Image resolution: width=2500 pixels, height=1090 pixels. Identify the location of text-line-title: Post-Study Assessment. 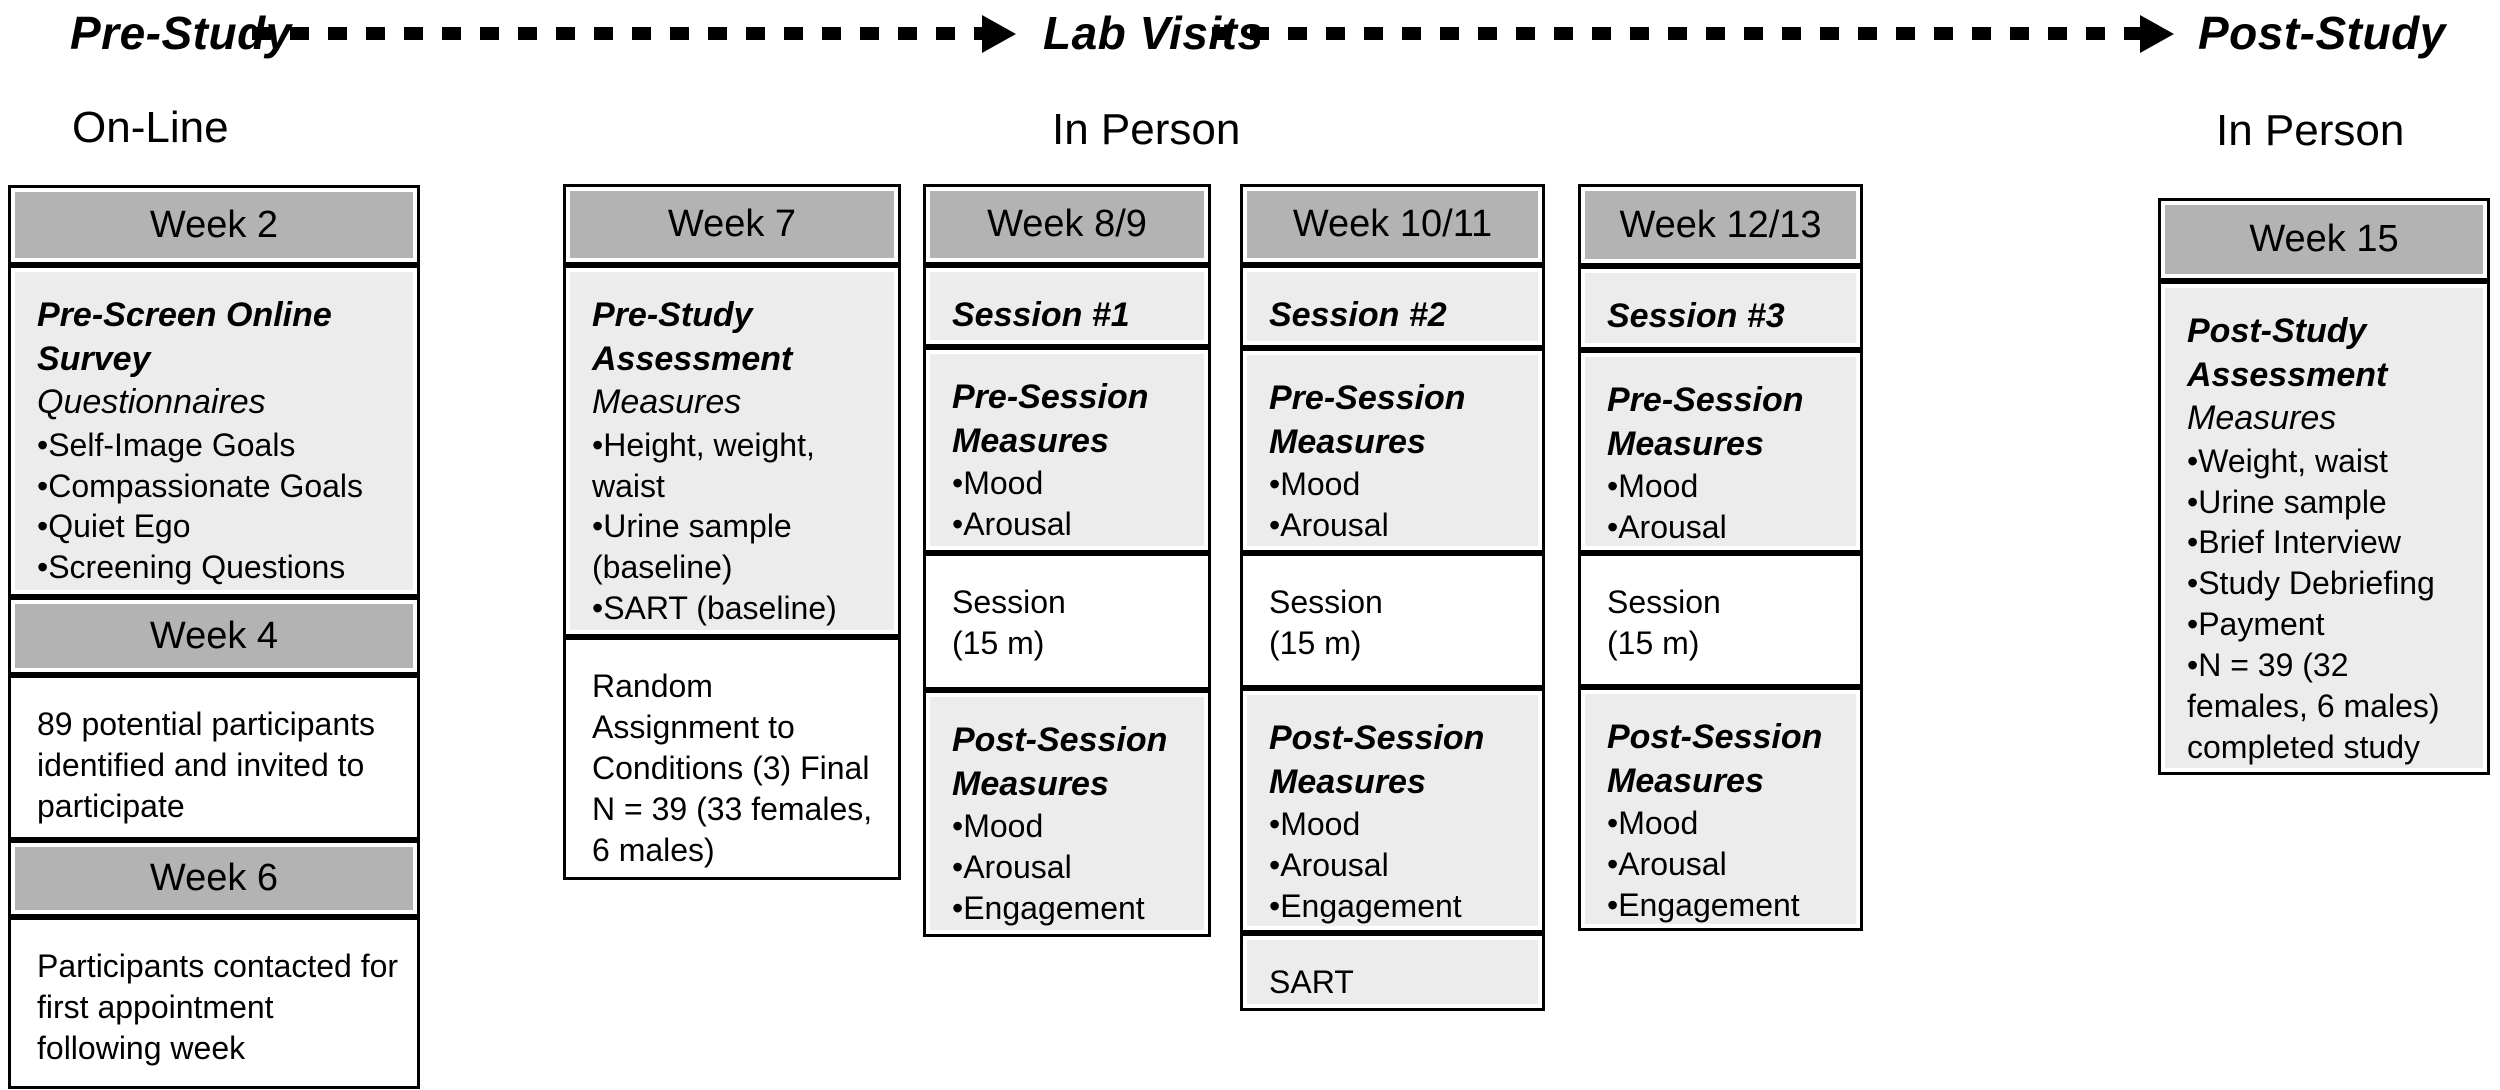
(2287, 353).